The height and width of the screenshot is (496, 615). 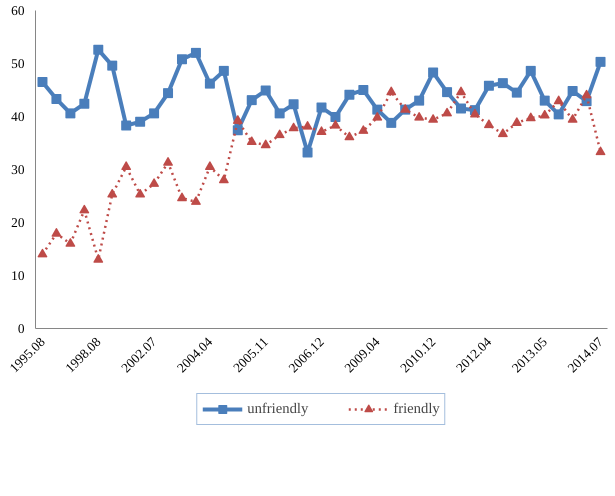 I want to click on y-tick-label: 30, so click(x=18, y=169).